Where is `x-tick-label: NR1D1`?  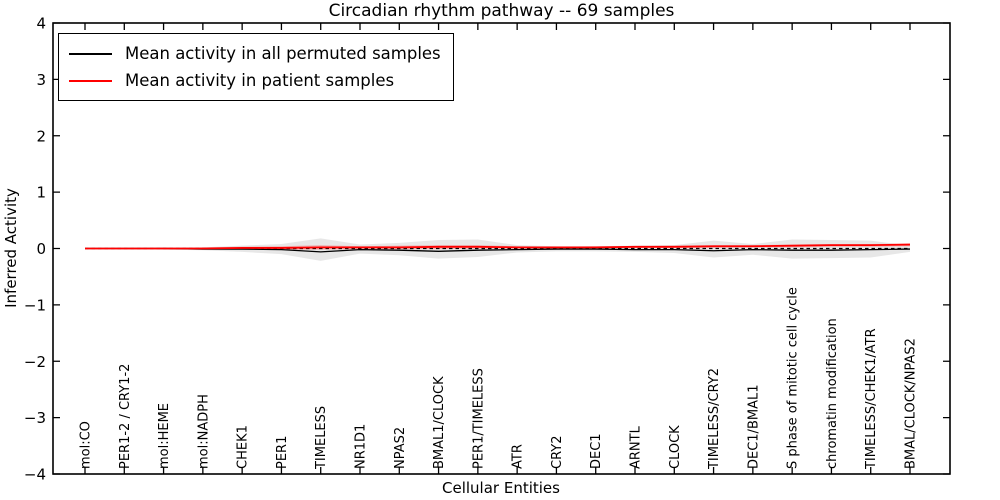 x-tick-label: NR1D1 is located at coordinates (361, 446).